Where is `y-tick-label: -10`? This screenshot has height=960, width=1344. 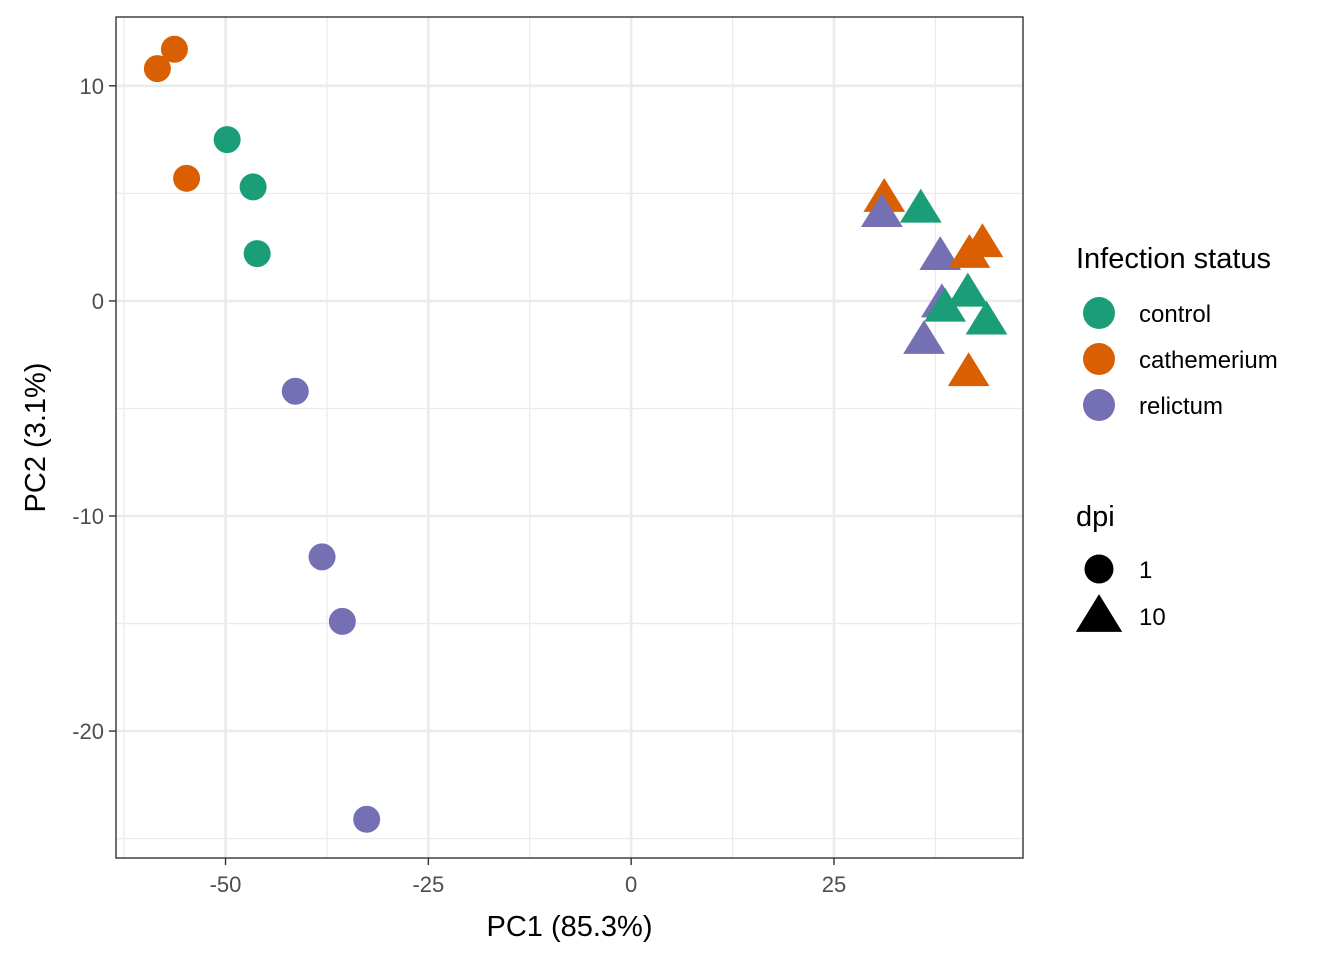
y-tick-label: -10 is located at coordinates (88, 516).